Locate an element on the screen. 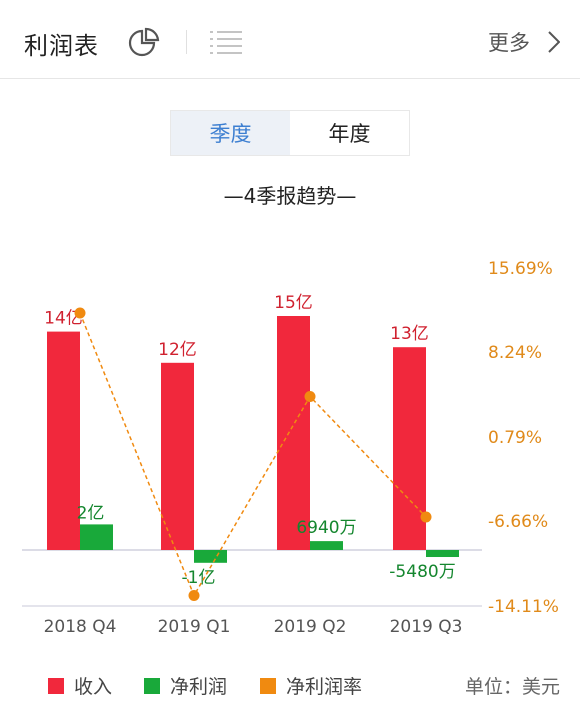 This screenshot has width=580, height=722. more-link: 更多 is located at coordinates (524, 42).